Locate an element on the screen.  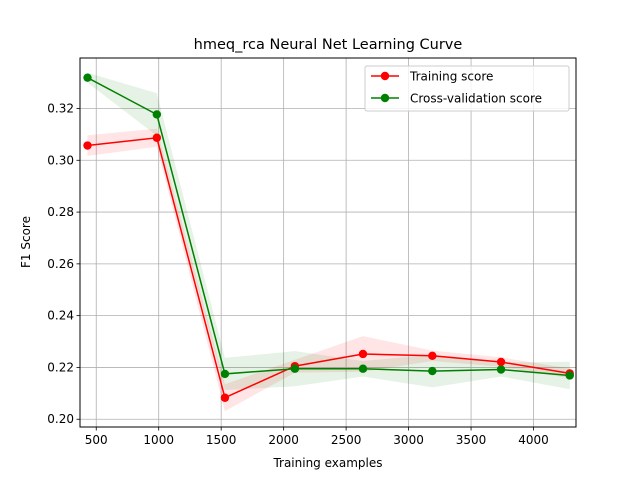
legend-label-0: Training score is located at coordinates (451, 77).